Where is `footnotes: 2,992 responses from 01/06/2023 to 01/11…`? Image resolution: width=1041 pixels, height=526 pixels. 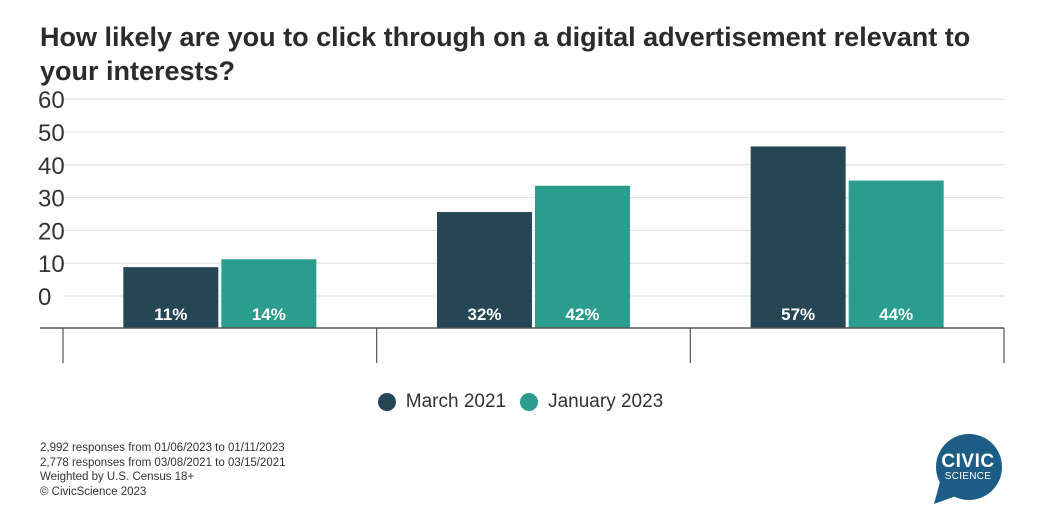 footnotes: 2,992 responses from 01/06/2023 to 01/11… is located at coordinates (163, 470).